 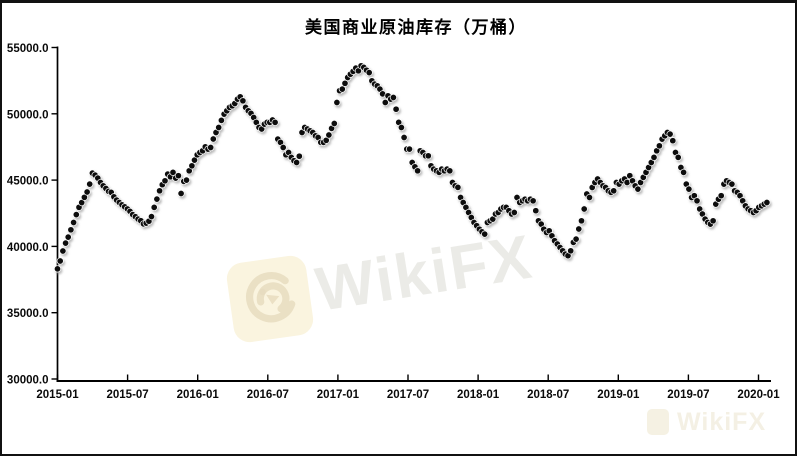 I want to click on x-tick-label: 2019-01, so click(x=618, y=395).